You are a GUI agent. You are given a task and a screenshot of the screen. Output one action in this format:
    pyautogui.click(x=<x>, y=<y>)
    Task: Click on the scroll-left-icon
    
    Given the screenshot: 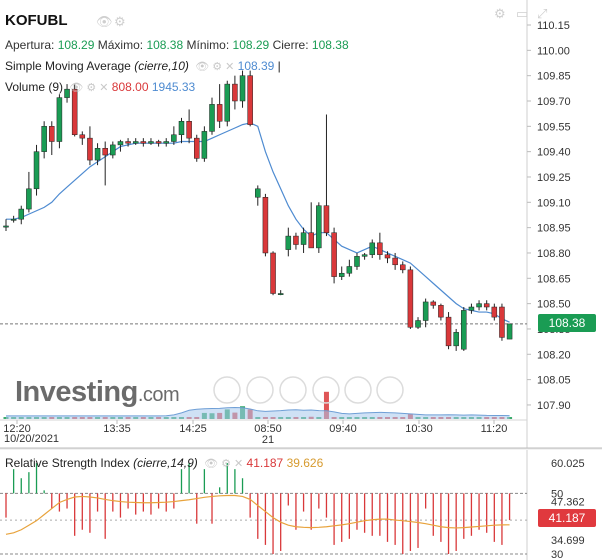 What is the action you would take?
    pyautogui.click(x=227, y=390)
    